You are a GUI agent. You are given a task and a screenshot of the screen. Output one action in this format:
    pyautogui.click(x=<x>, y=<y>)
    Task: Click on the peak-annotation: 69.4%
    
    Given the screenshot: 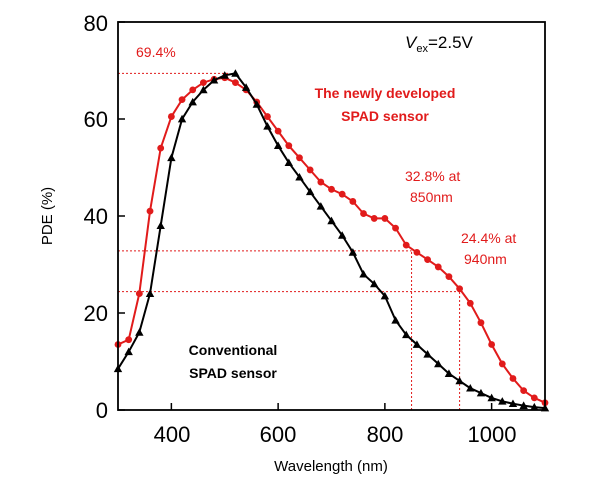 What is the action you would take?
    pyautogui.click(x=156, y=52)
    